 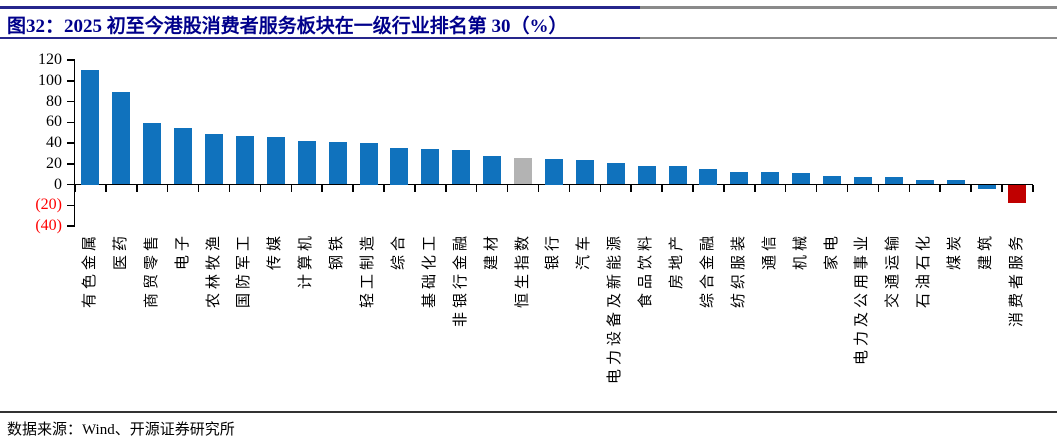 What do you see at coordinates (121, 430) in the screenshot?
I see `data-source-text: 数据来源：Wind、开源证券研究所` at bounding box center [121, 430].